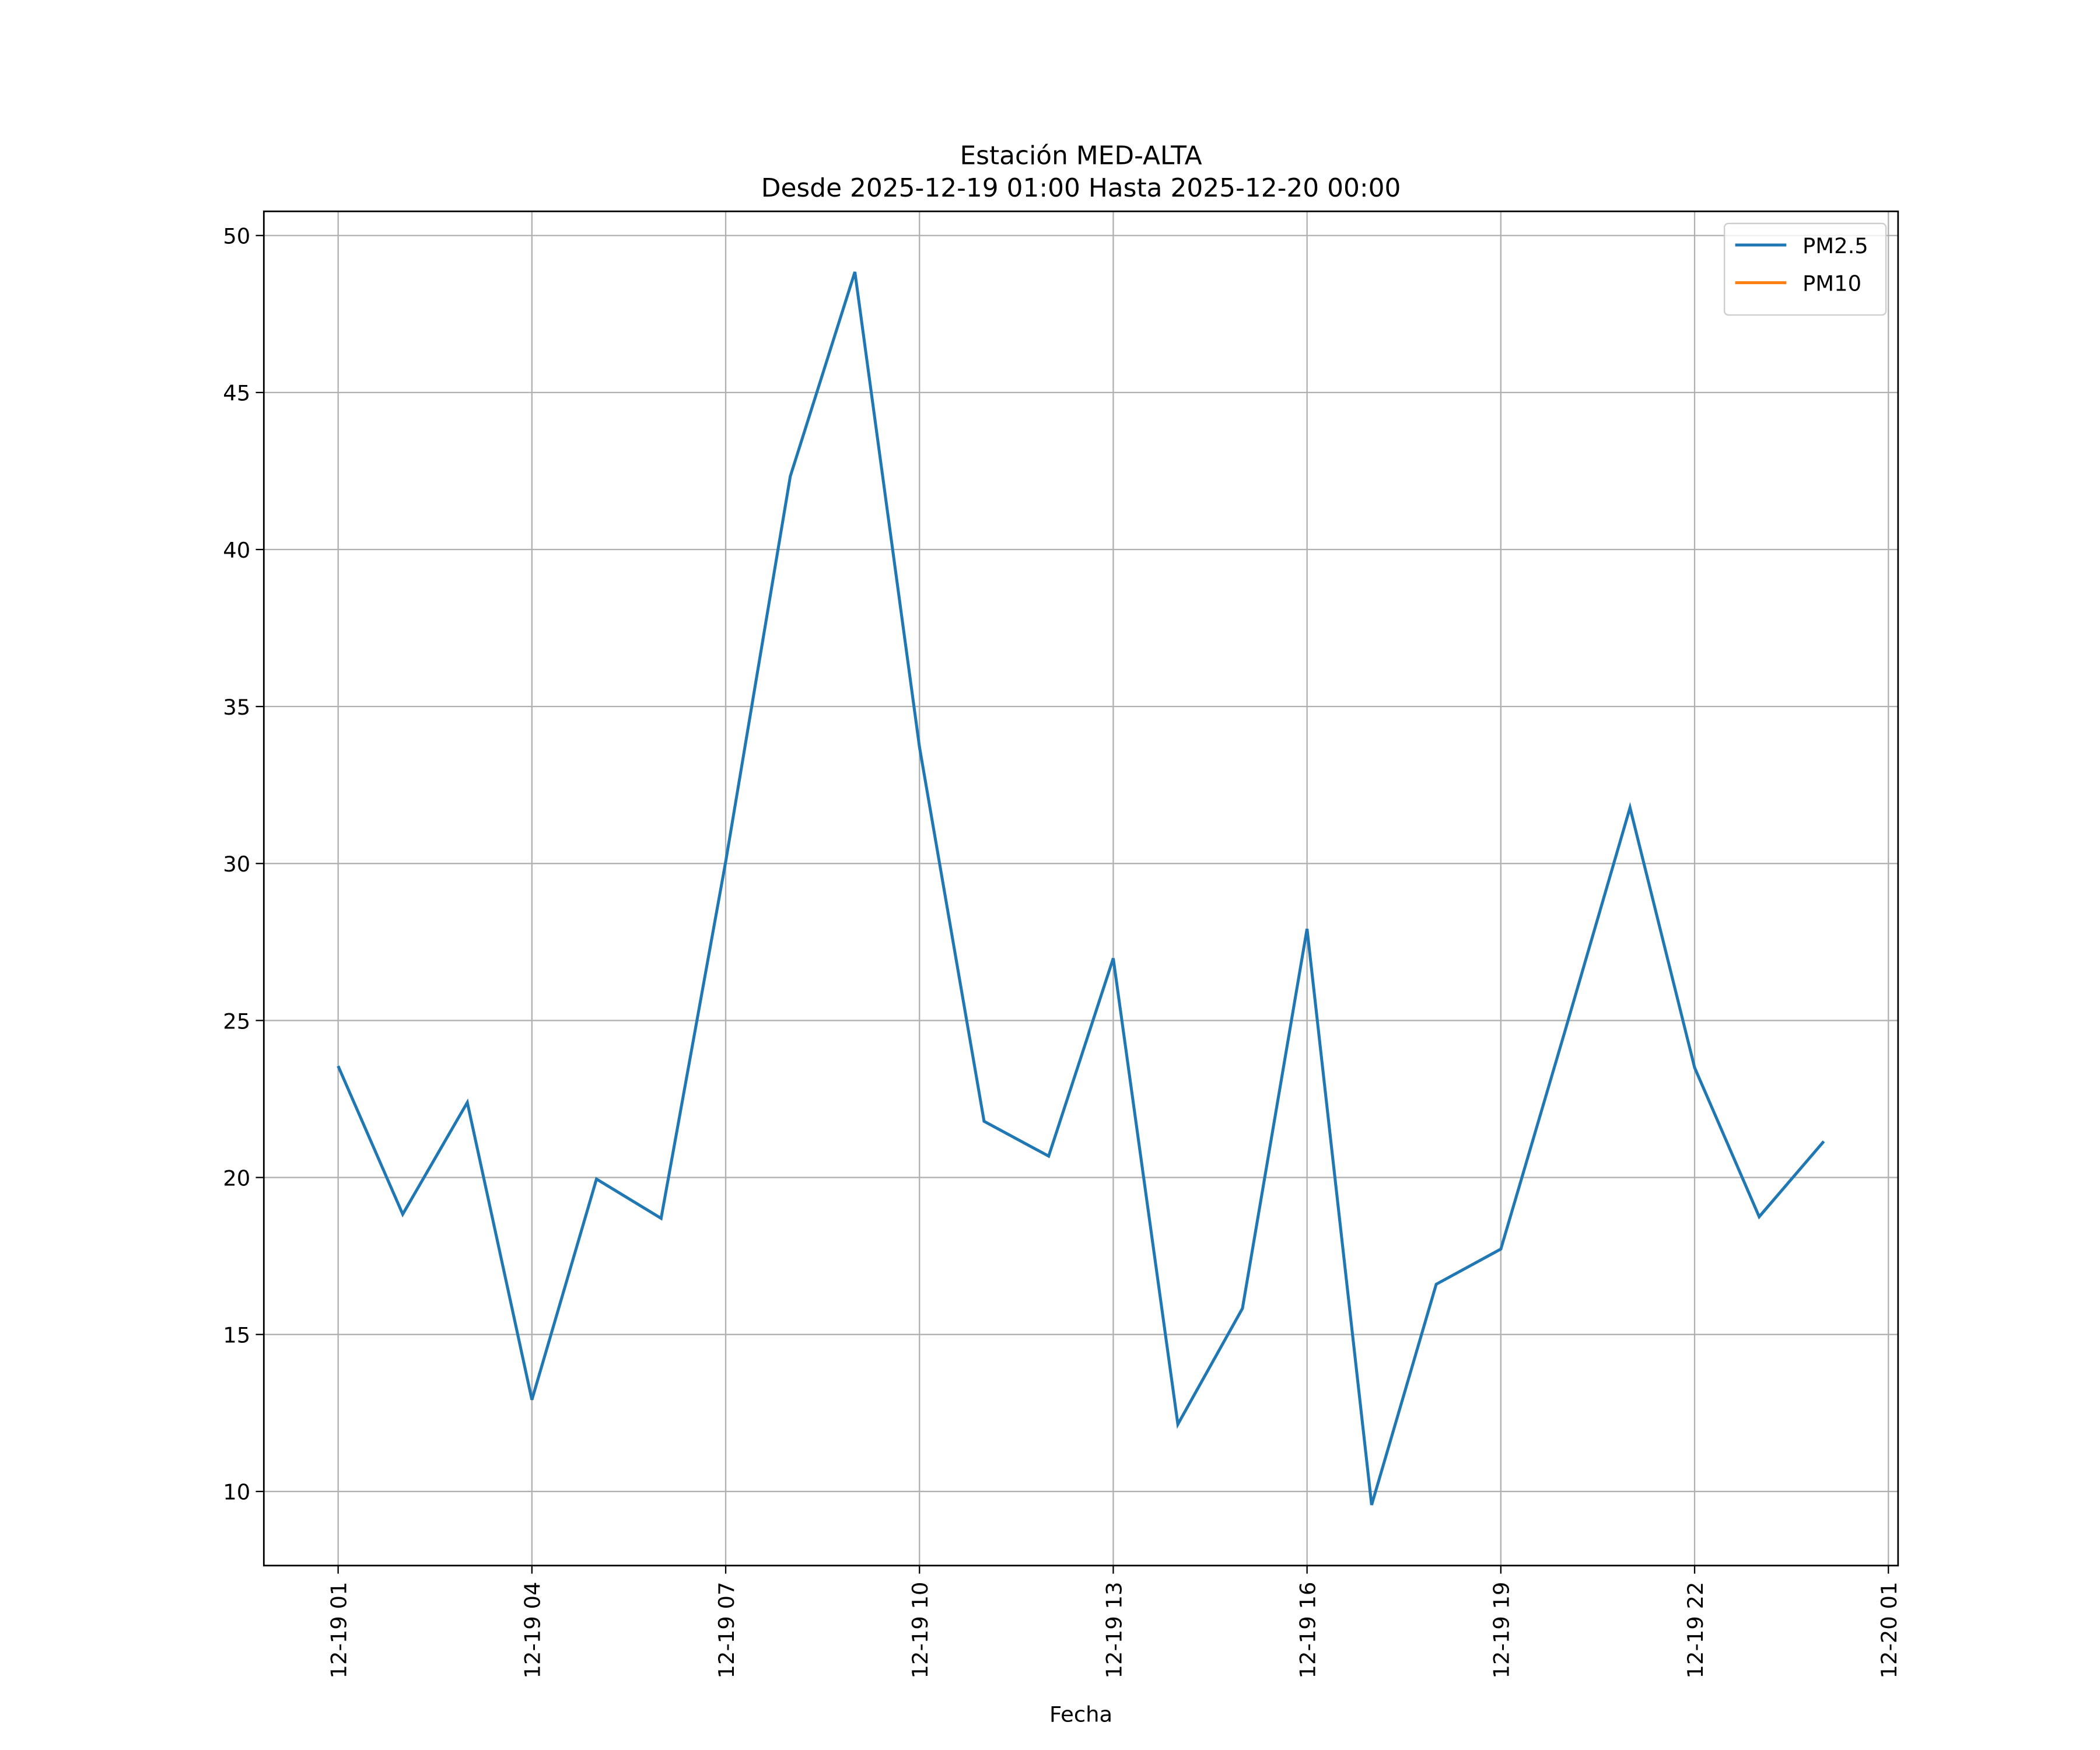 This screenshot has width=2100, height=1750. What do you see at coordinates (236, 1178) in the screenshot?
I see `y-tick-label: 20` at bounding box center [236, 1178].